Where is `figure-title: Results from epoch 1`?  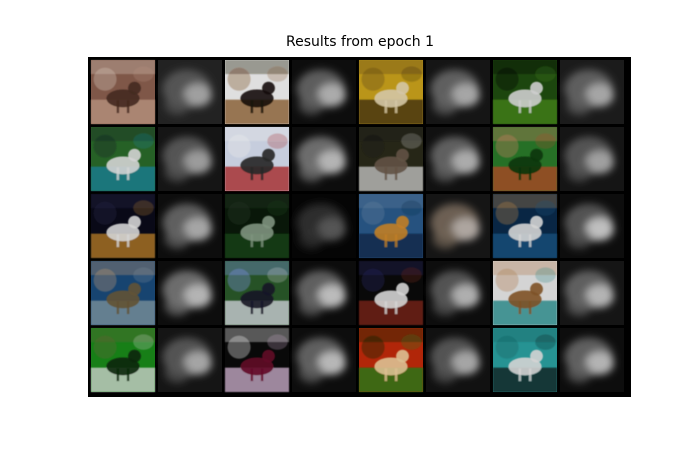 figure-title: Results from epoch 1 is located at coordinates (360, 42).